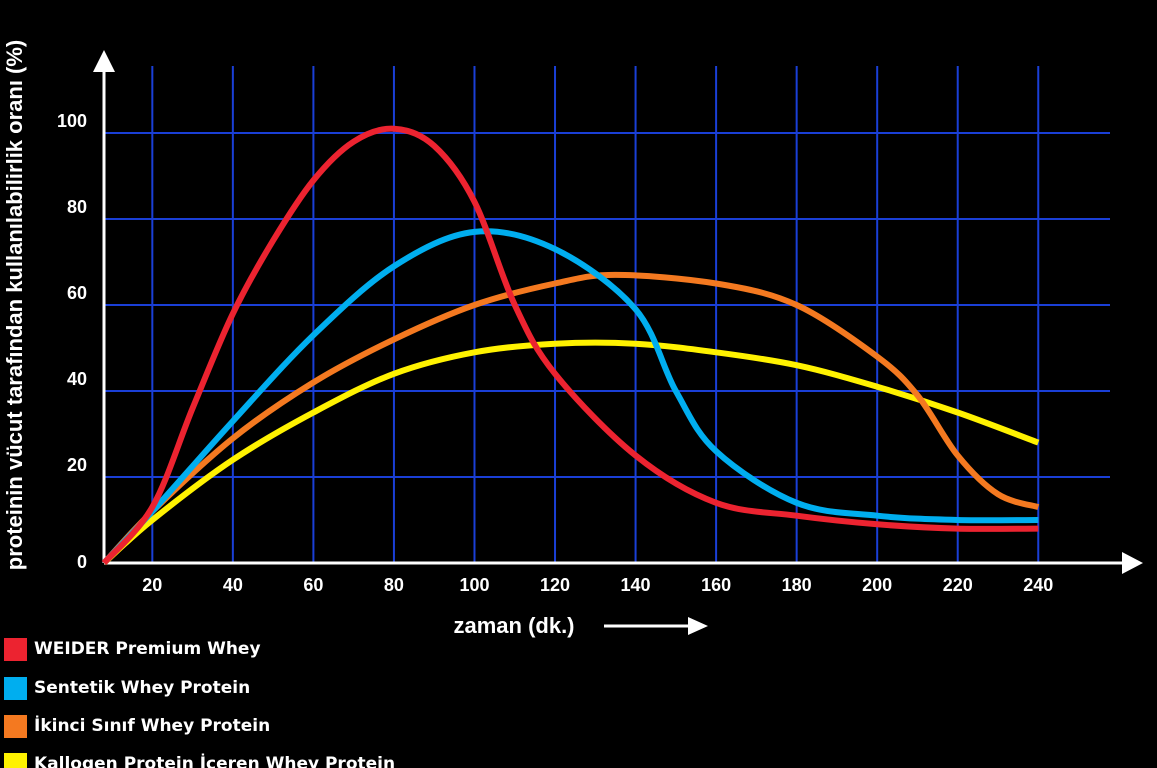 Image resolution: width=1157 pixels, height=768 pixels. Describe the element at coordinates (797, 585) in the screenshot. I see `x-tick-label: 180` at that location.